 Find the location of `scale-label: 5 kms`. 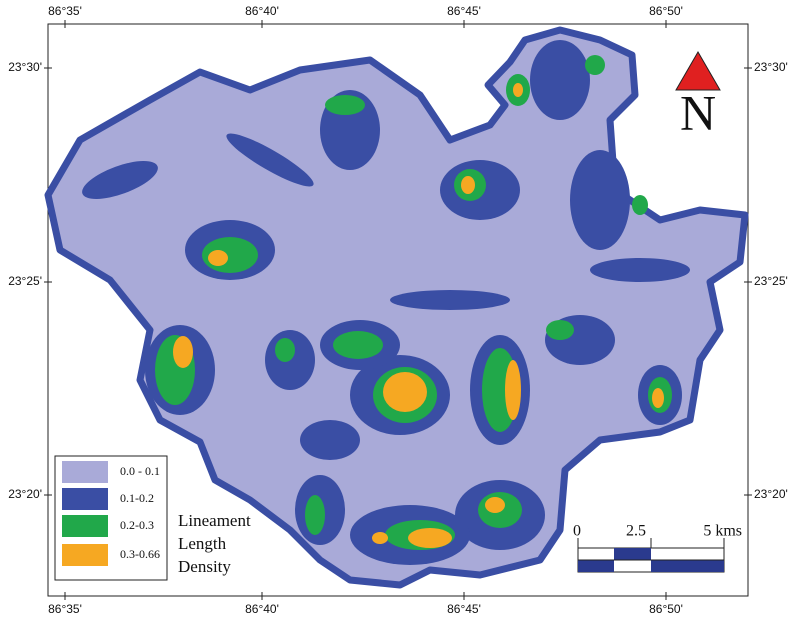

scale-label: 5 kms is located at coordinates (722, 531).